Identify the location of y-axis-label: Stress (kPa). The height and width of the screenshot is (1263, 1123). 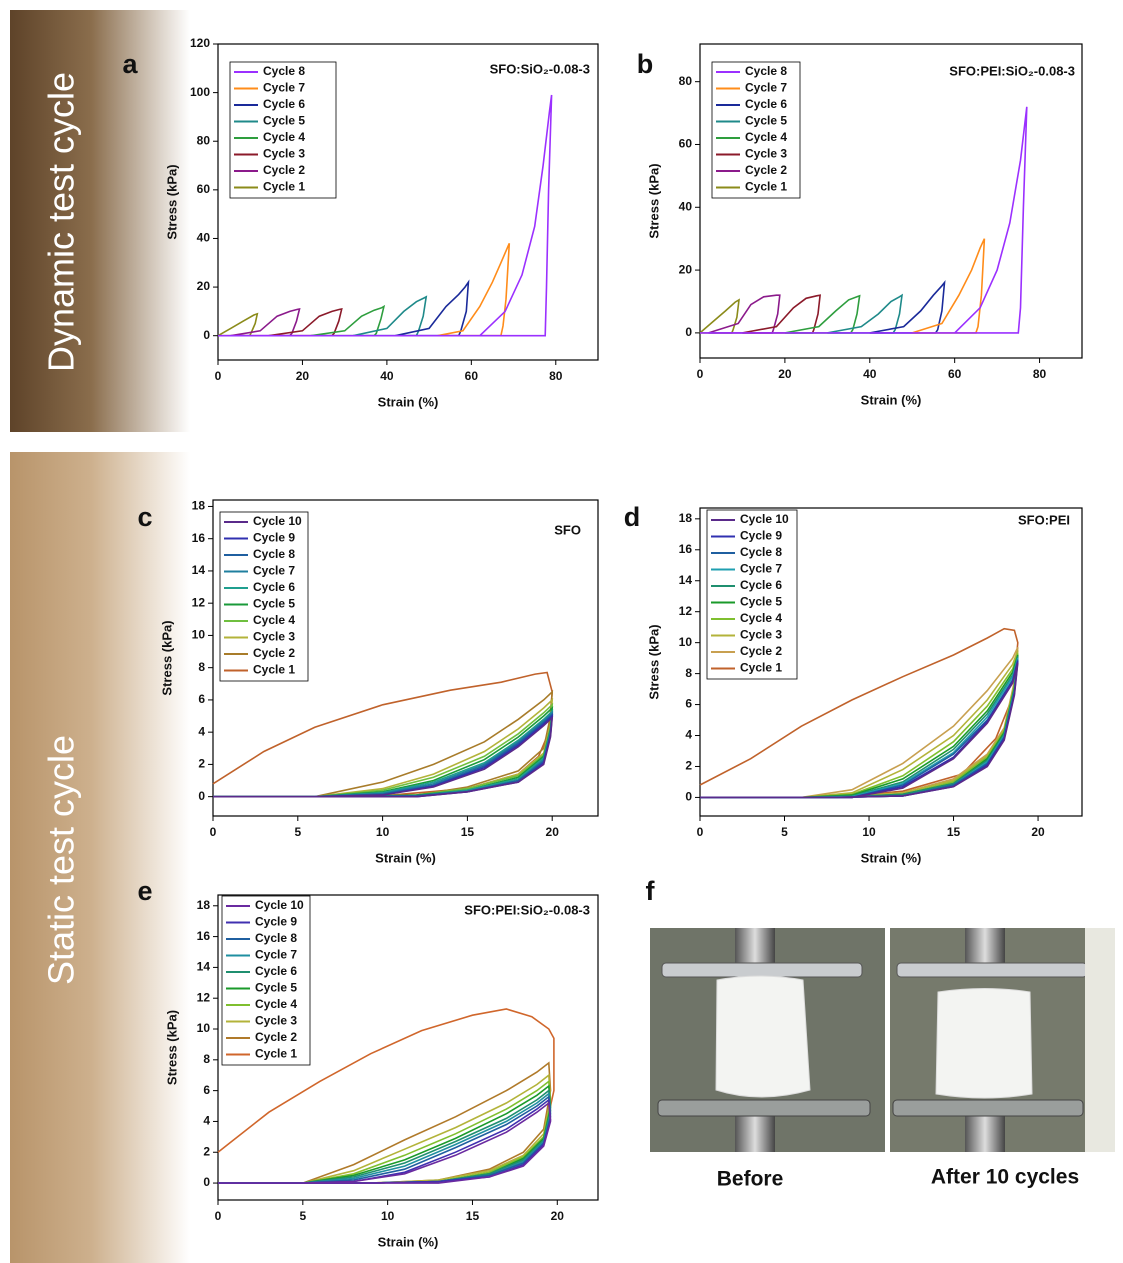
(171, 201).